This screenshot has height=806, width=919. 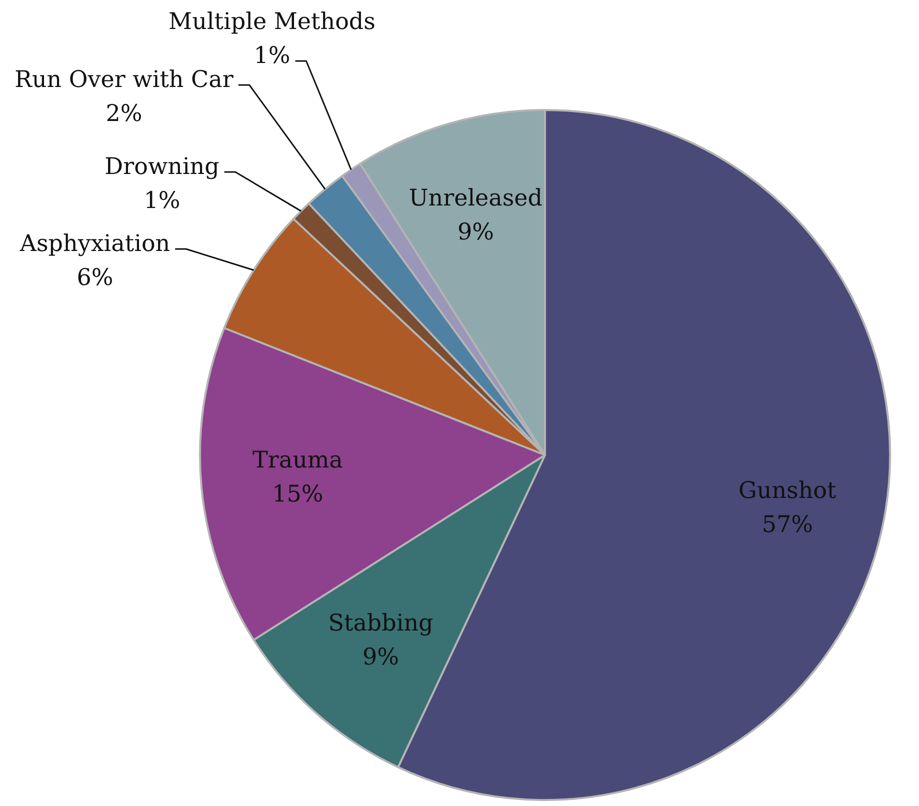 I want to click on slice-label: Trauma, so click(x=298, y=460).